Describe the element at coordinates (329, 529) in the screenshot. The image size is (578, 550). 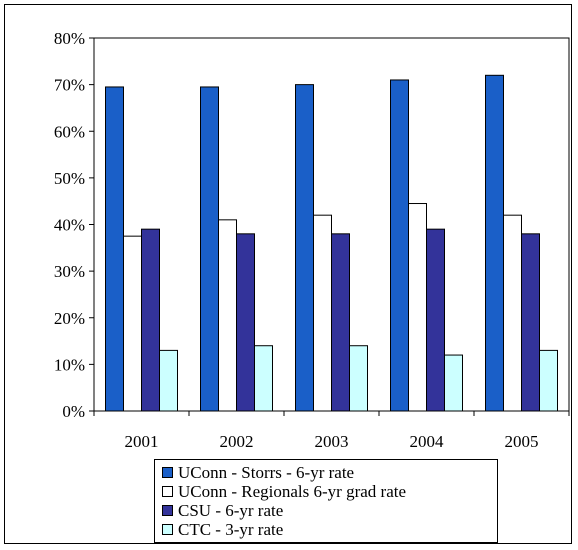
I see `legend-item: CTC - 3-yr rate` at that location.